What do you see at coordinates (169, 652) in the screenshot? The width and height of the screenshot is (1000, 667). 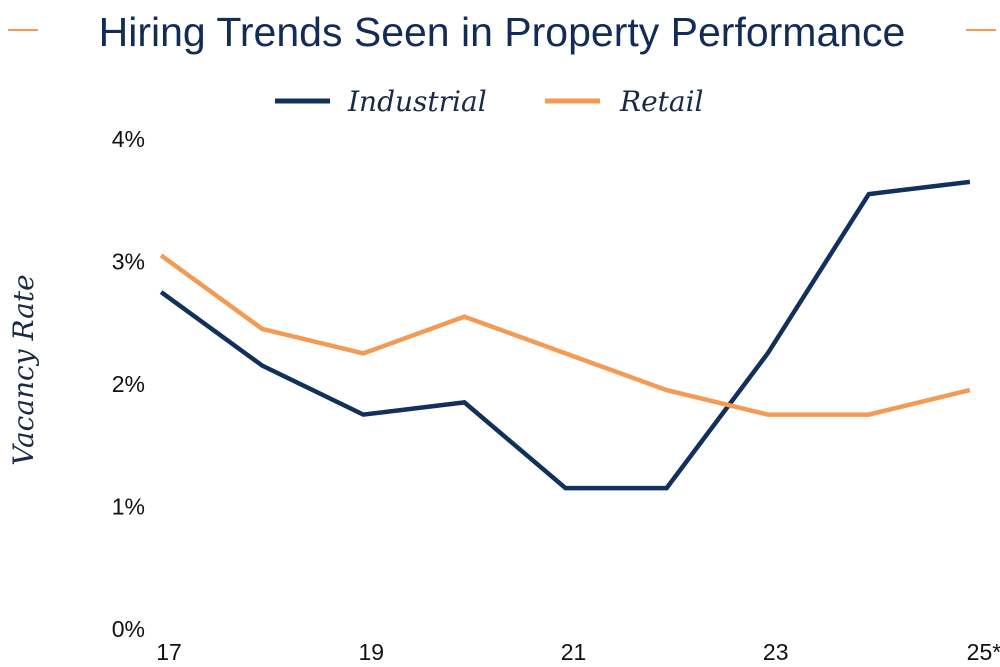 I see `x-tick-label: 17` at bounding box center [169, 652].